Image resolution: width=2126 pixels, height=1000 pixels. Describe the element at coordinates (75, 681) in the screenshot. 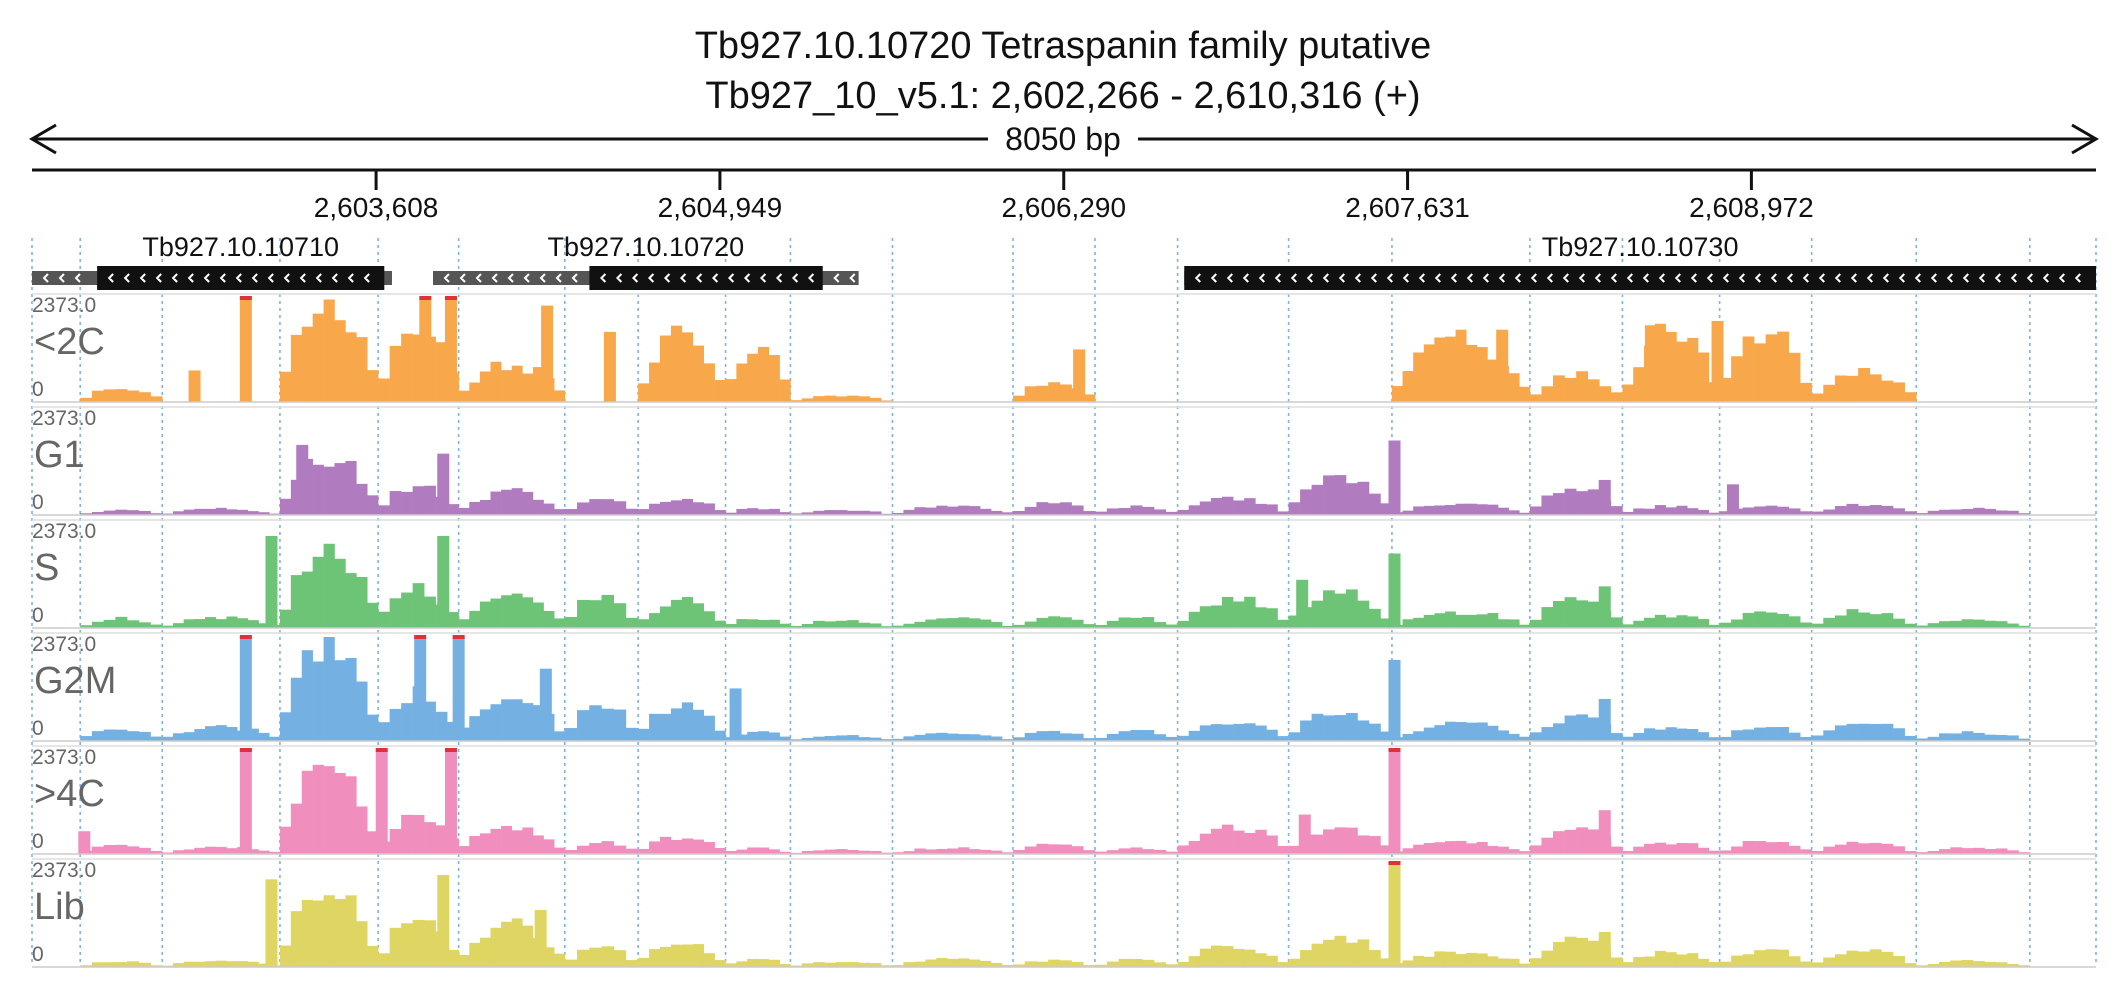

I see `track-name-label: G2M` at that location.